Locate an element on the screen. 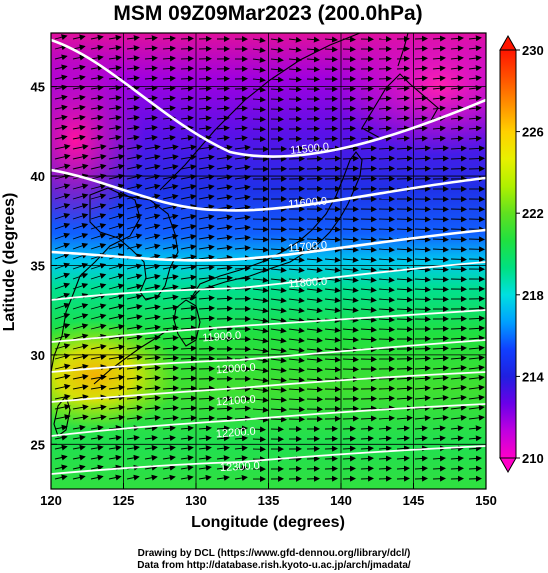 This screenshot has height=573, width=548. colorbar-min-triangle is located at coordinates (508, 465).